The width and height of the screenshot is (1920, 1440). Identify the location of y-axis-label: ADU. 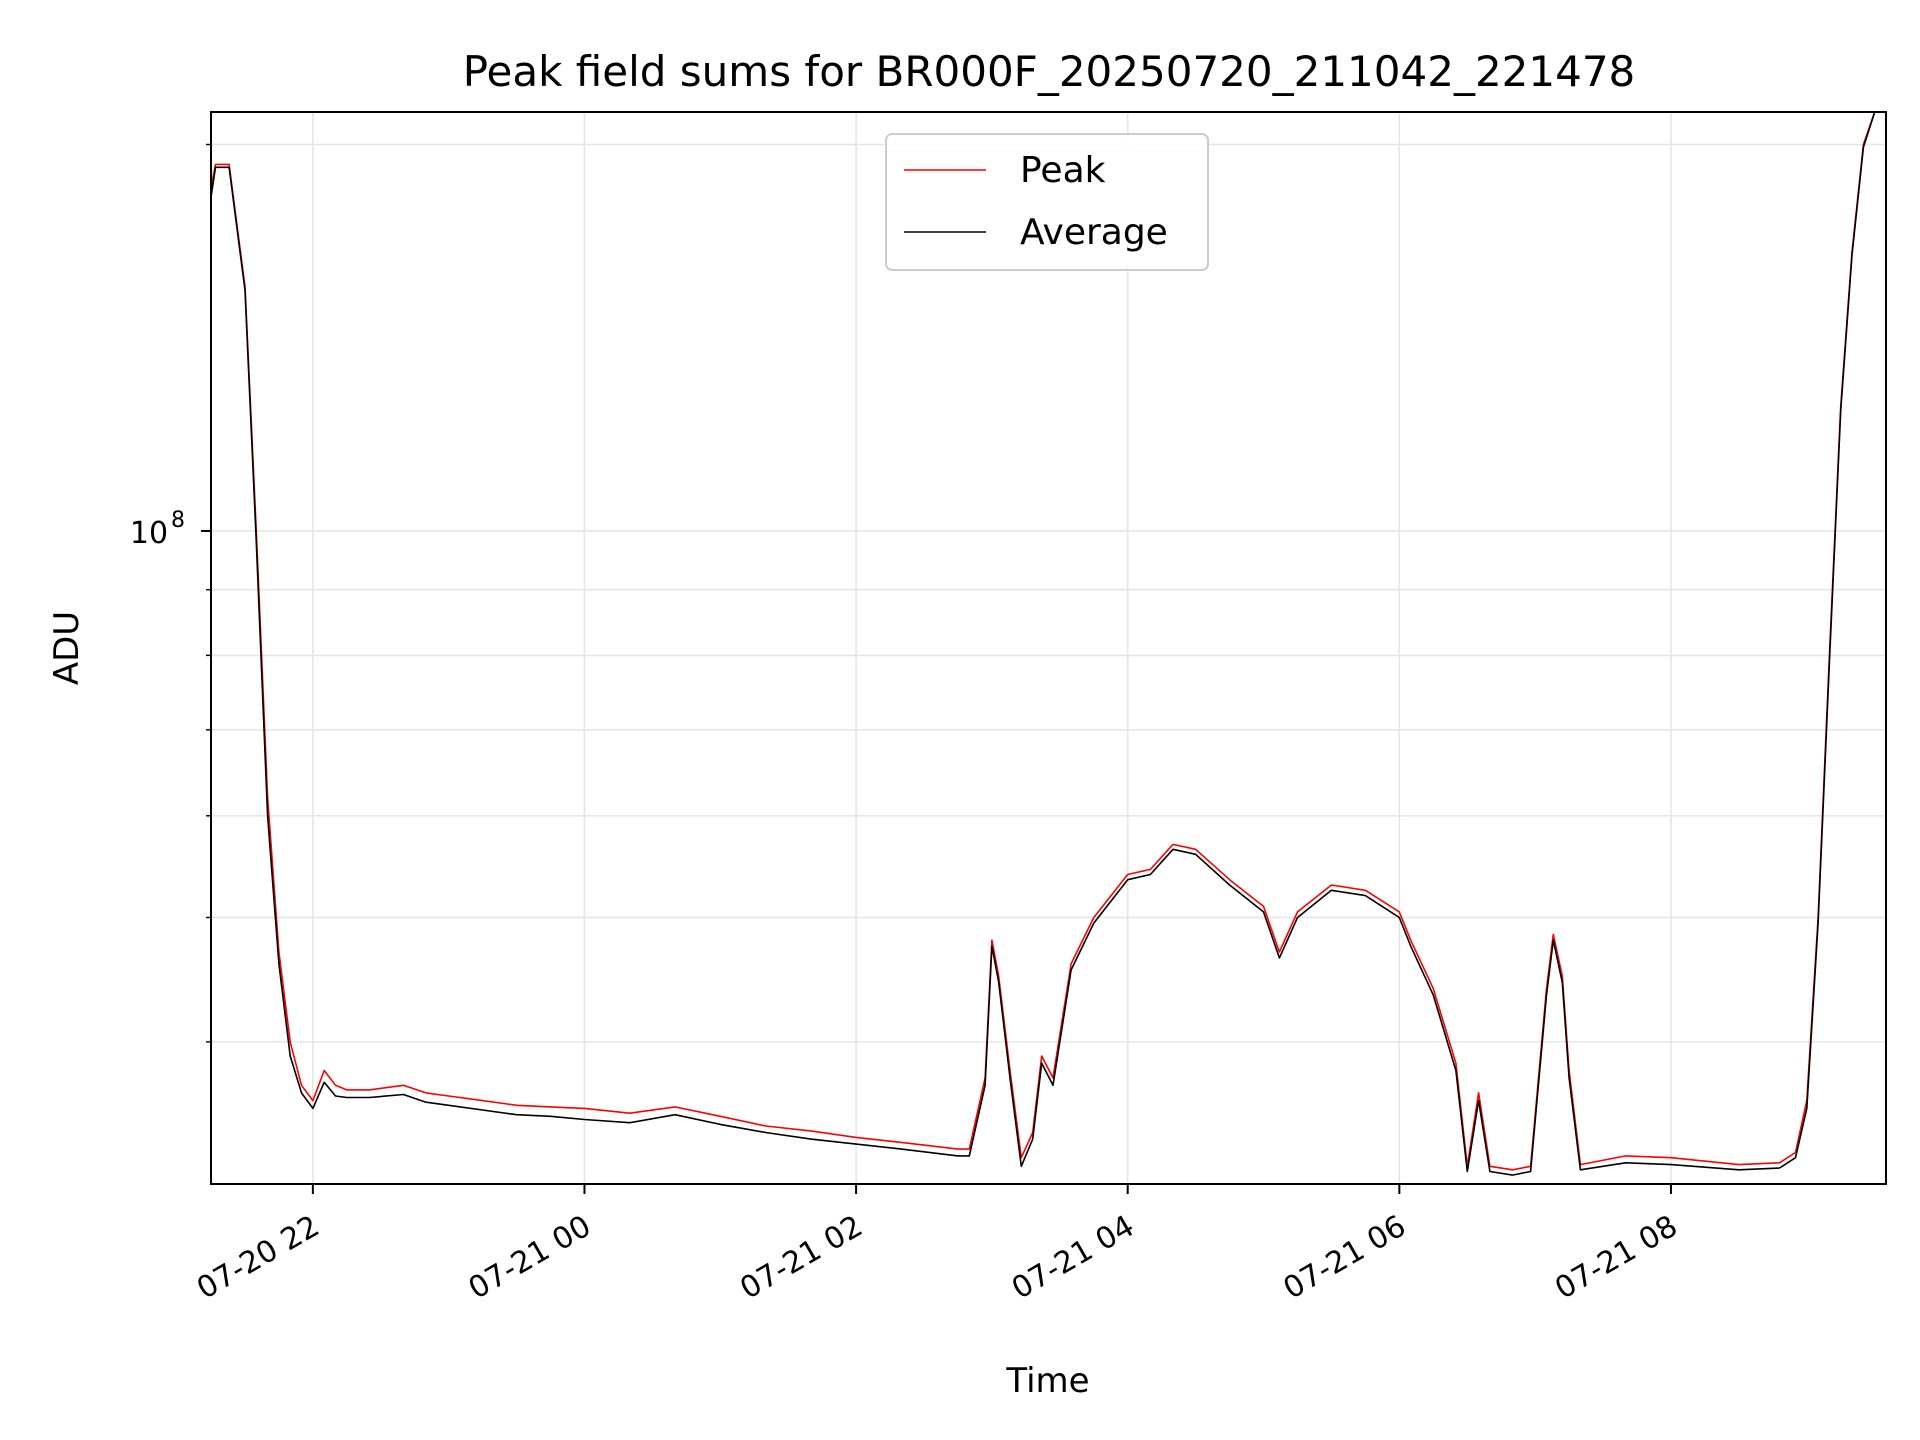
(67, 648).